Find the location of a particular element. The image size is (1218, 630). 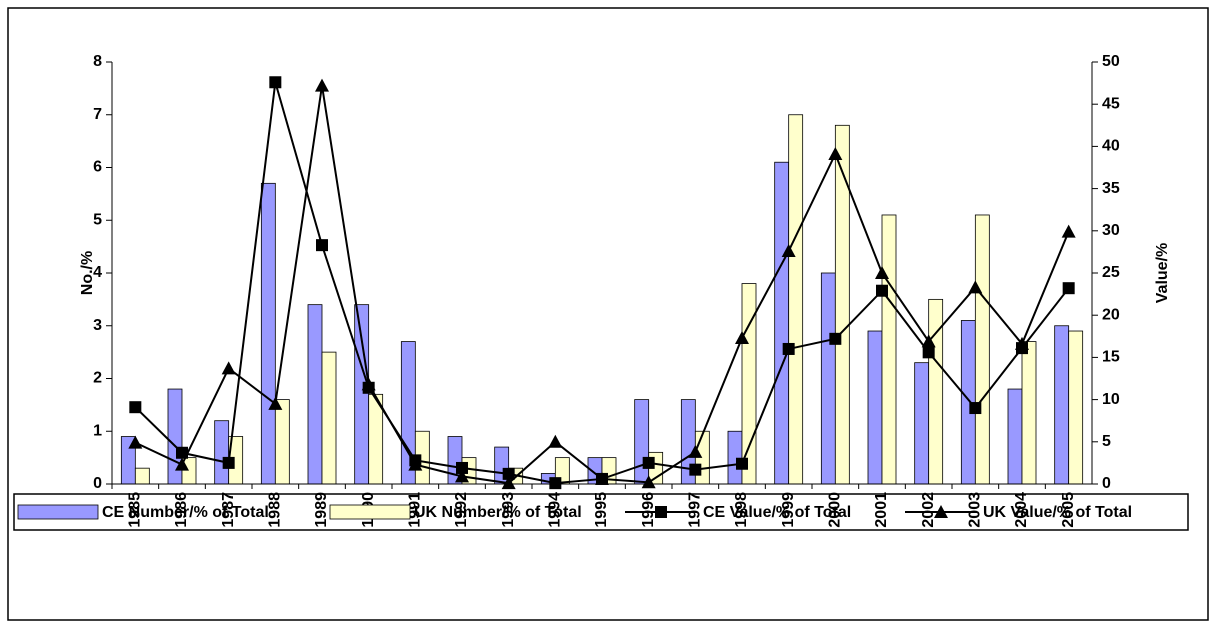

x-tick-label: 1991 is located at coordinates (415, 510).